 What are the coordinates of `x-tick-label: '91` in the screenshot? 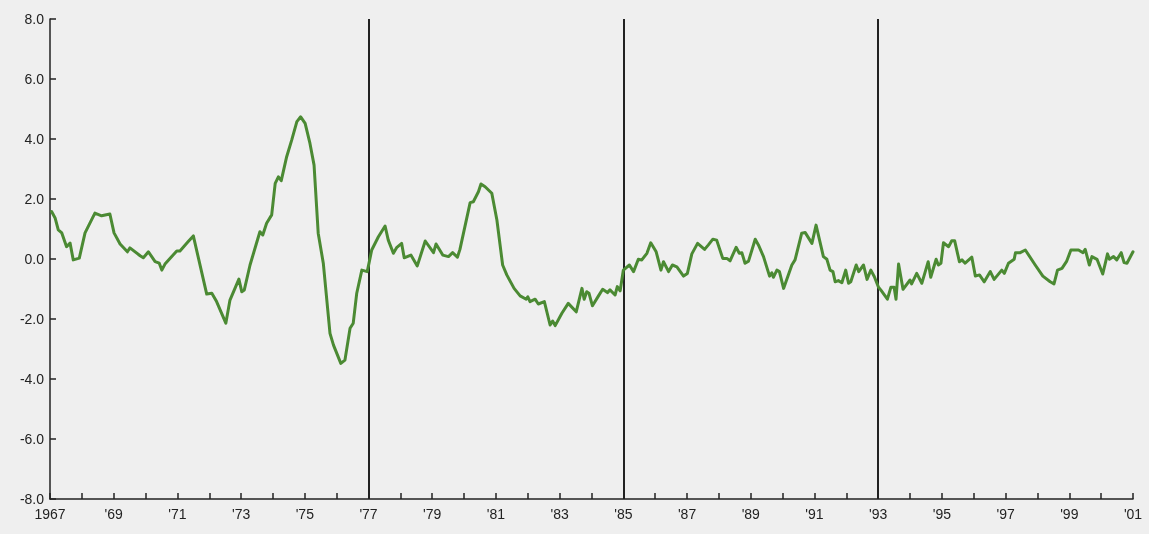 It's located at (814, 514).